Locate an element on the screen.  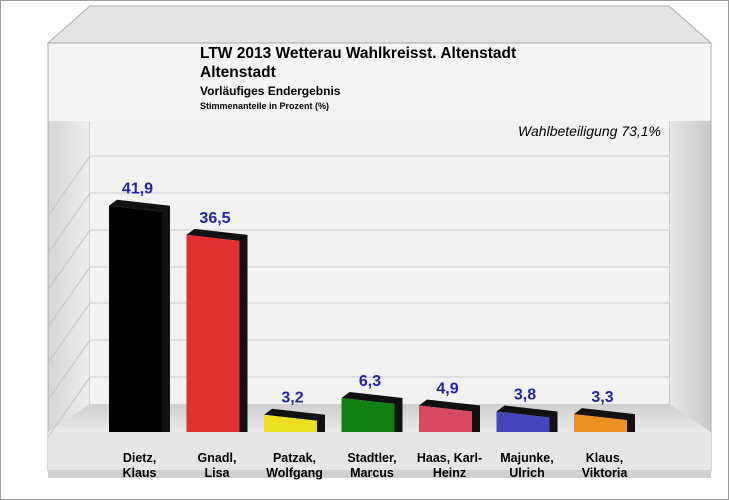
value-label: 6,3 is located at coordinates (370, 381).